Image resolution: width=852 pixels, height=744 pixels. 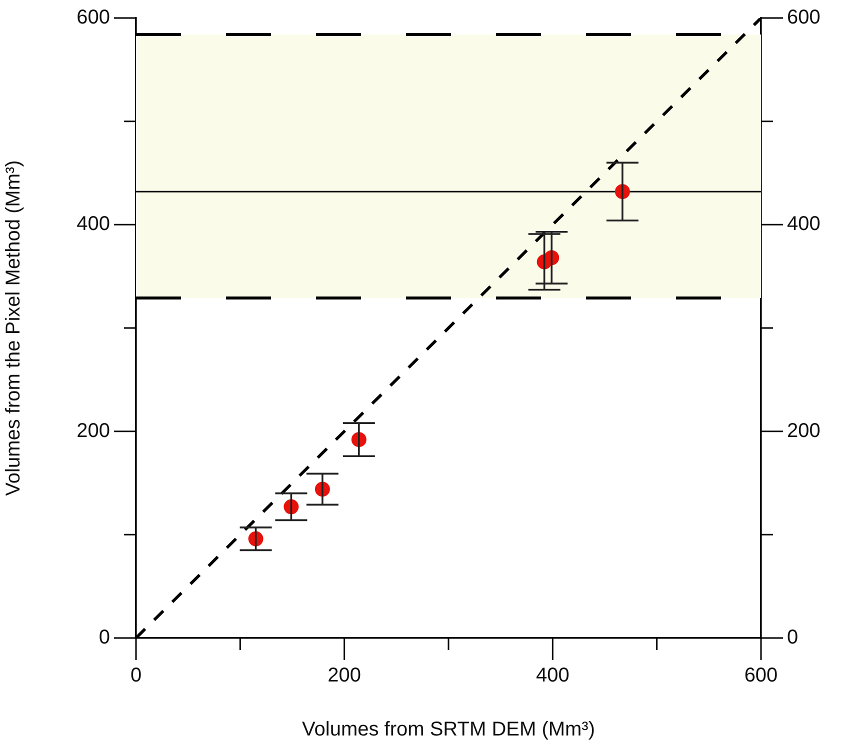 What do you see at coordinates (553, 675) in the screenshot?
I see `x-tick-label: 400` at bounding box center [553, 675].